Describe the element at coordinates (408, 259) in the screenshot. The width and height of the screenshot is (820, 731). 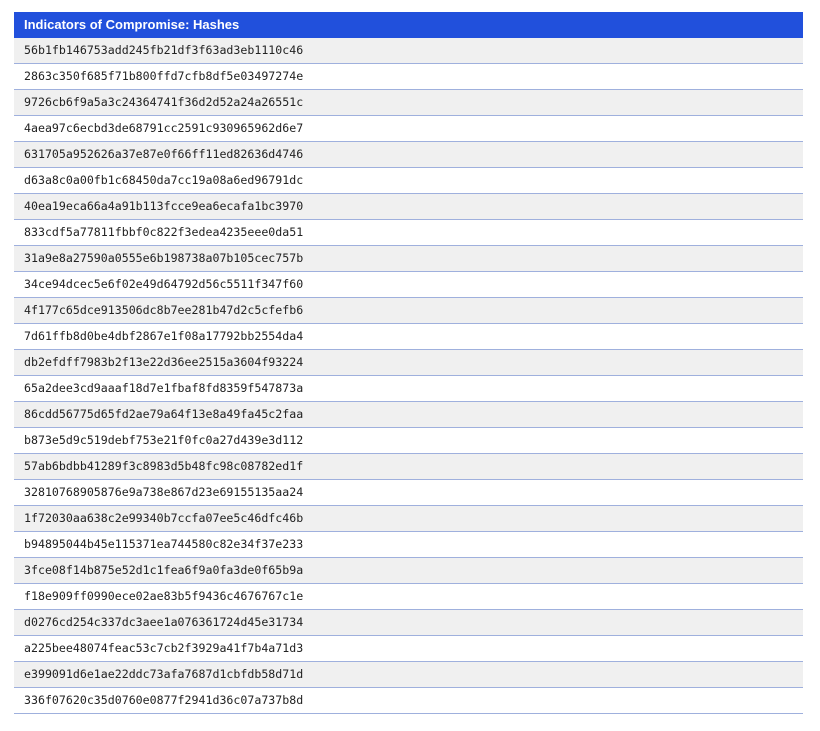
I see `hash-row: 31a9e8a27590a0555e6b198738a07b105cec757b` at that location.